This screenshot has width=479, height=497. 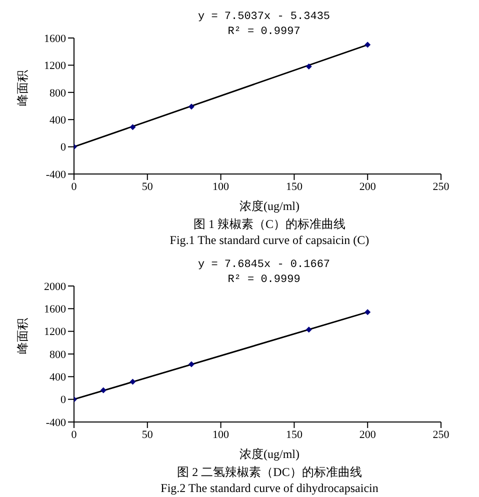 I want to click on text: Fig.2 The standard curve of dihydrocapsaicin, so click(x=270, y=488).